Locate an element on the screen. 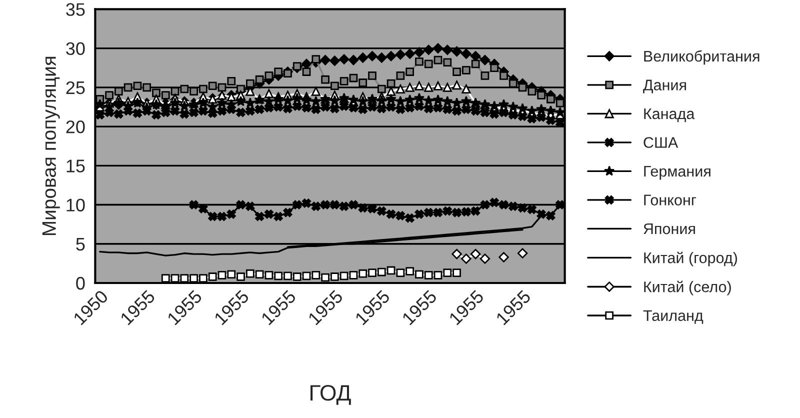  legend-label: Япония is located at coordinates (669, 229).